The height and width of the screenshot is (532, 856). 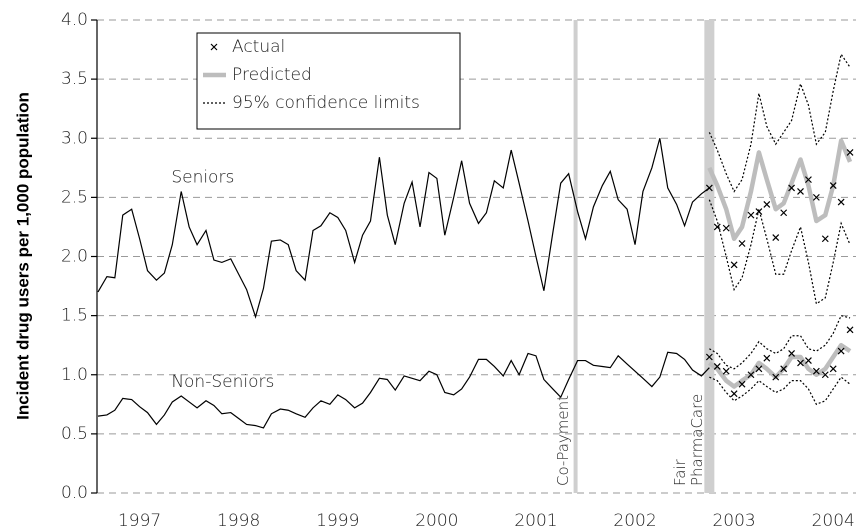 I want to click on legend-box, so click(x=328, y=81).